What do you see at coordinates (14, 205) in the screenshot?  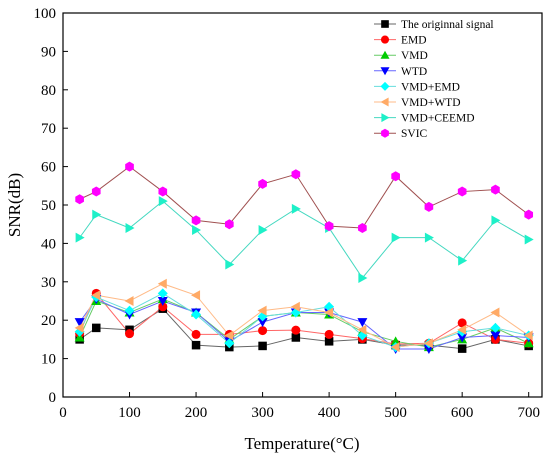 I see `y-axis-label: SNR(dB)` at bounding box center [14, 205].